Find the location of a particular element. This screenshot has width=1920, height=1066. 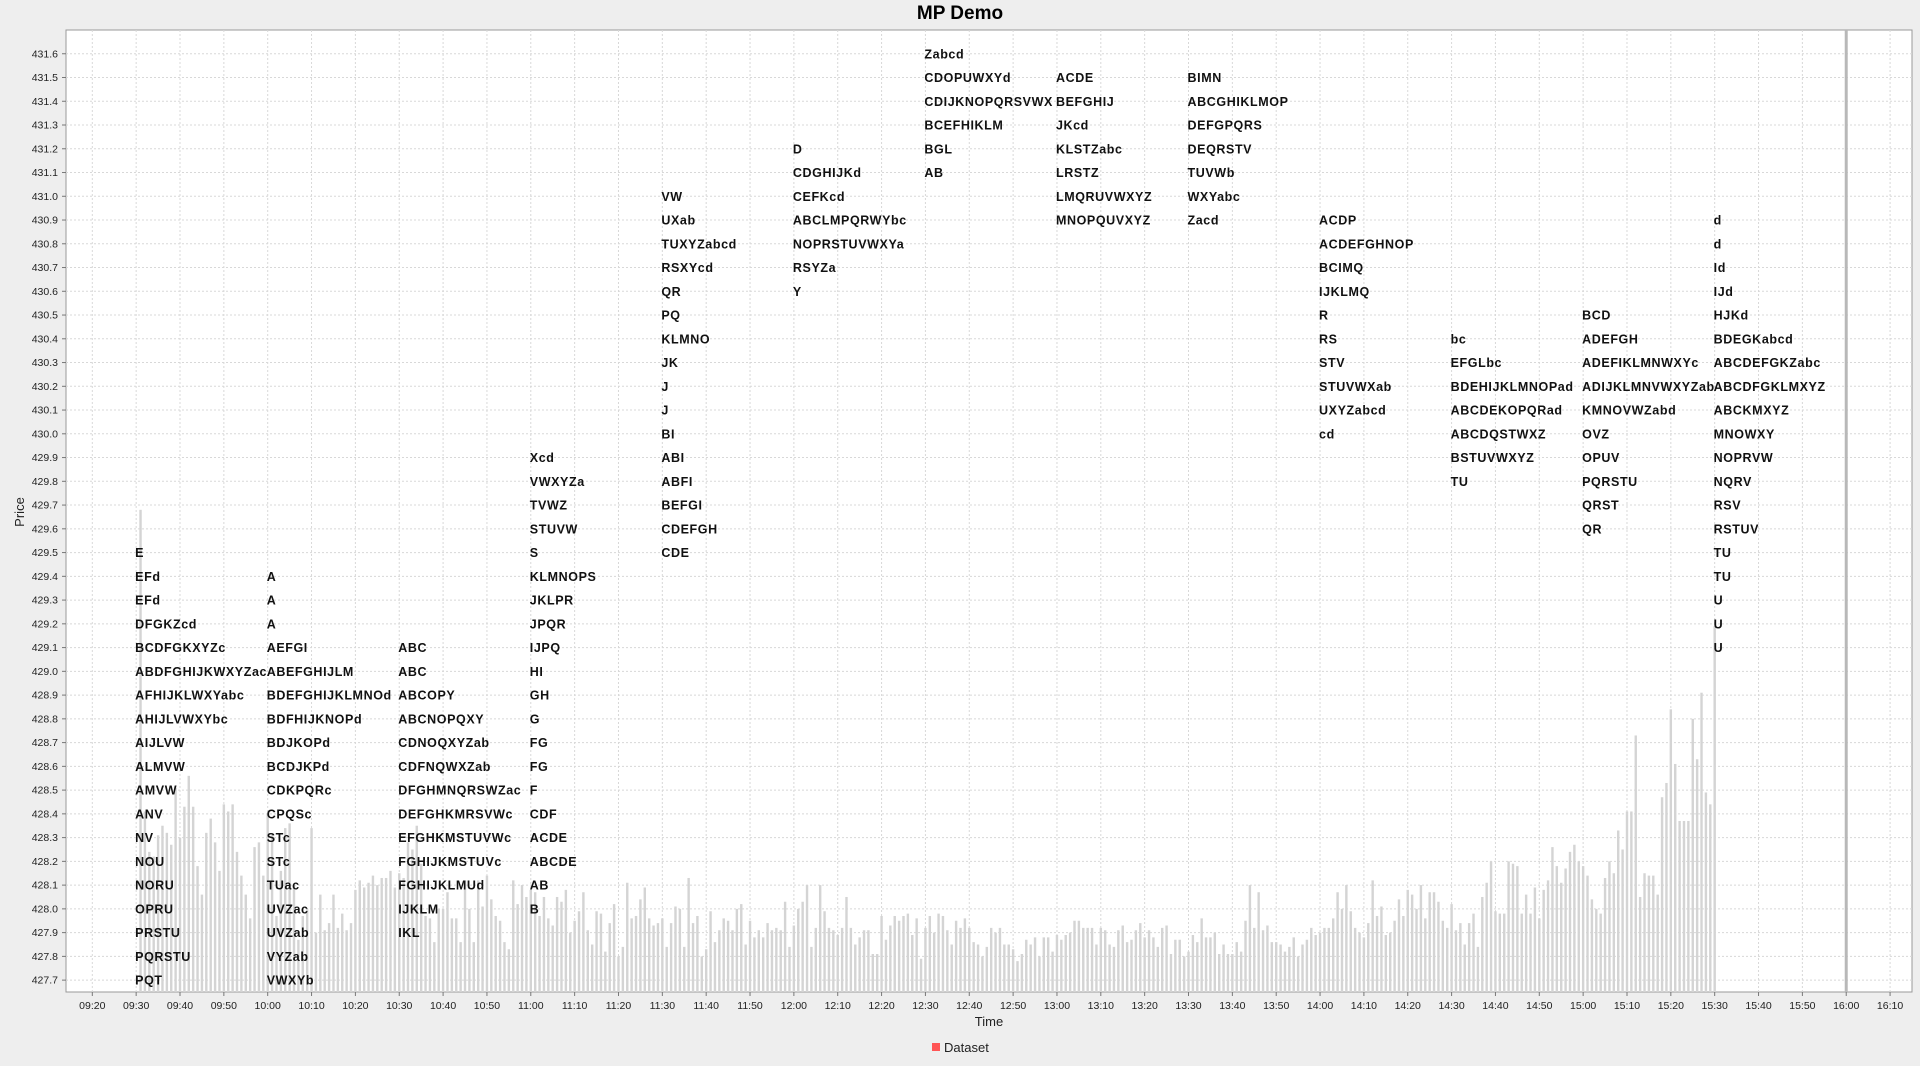

profile-letters: FG is located at coordinates (539, 767).